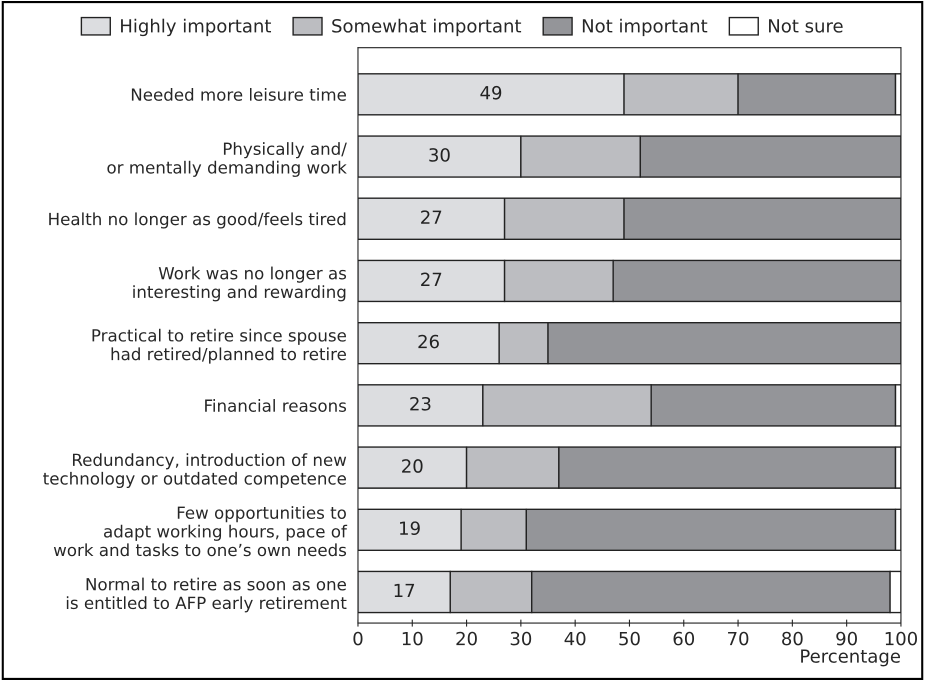  I want to click on y-tick-label: Physically and/ or mentally demanding work, so click(227, 159).